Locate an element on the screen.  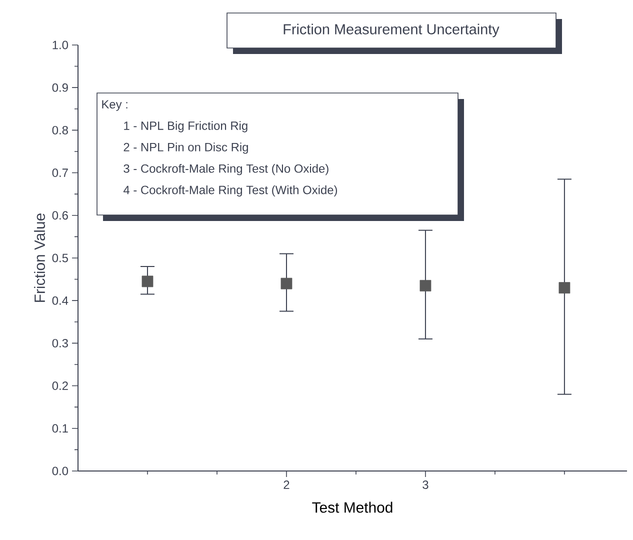
y-tick-label: 0.4 is located at coordinates (60, 300).